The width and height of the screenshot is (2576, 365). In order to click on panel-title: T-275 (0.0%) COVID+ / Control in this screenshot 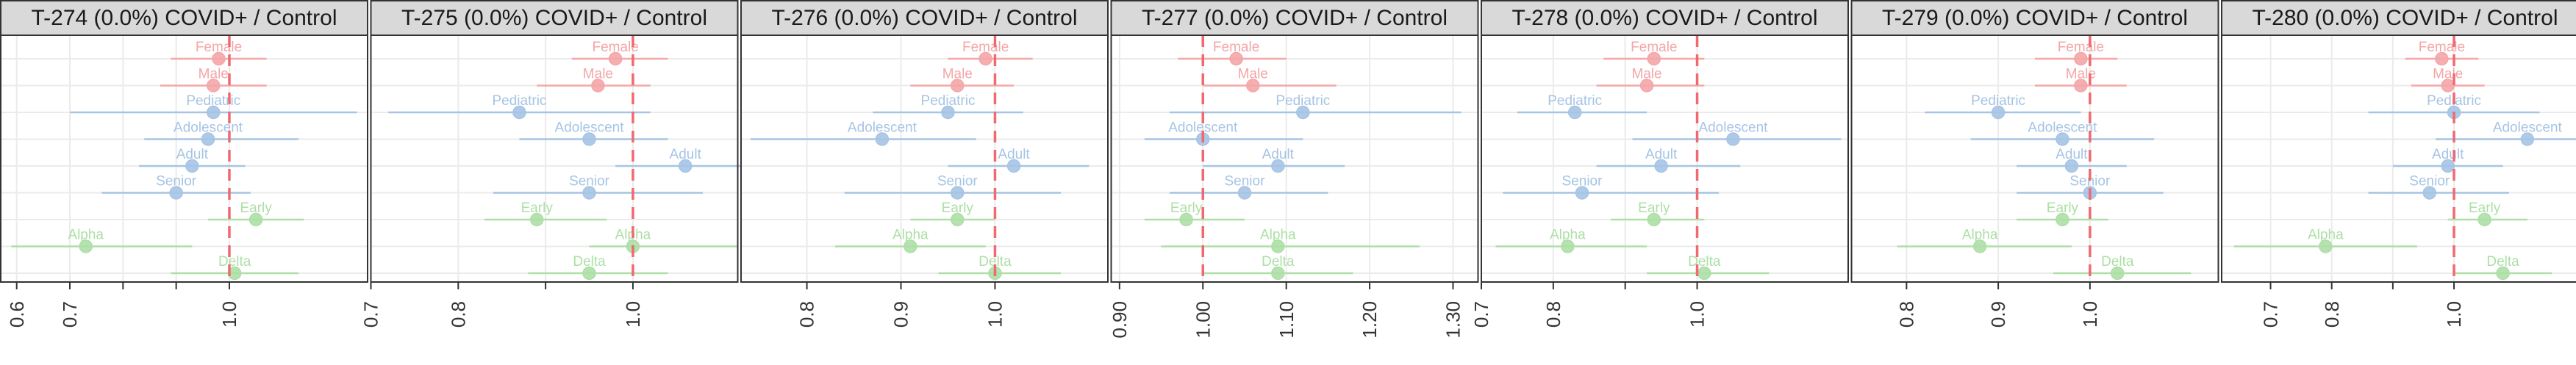, I will do `click(554, 18)`.